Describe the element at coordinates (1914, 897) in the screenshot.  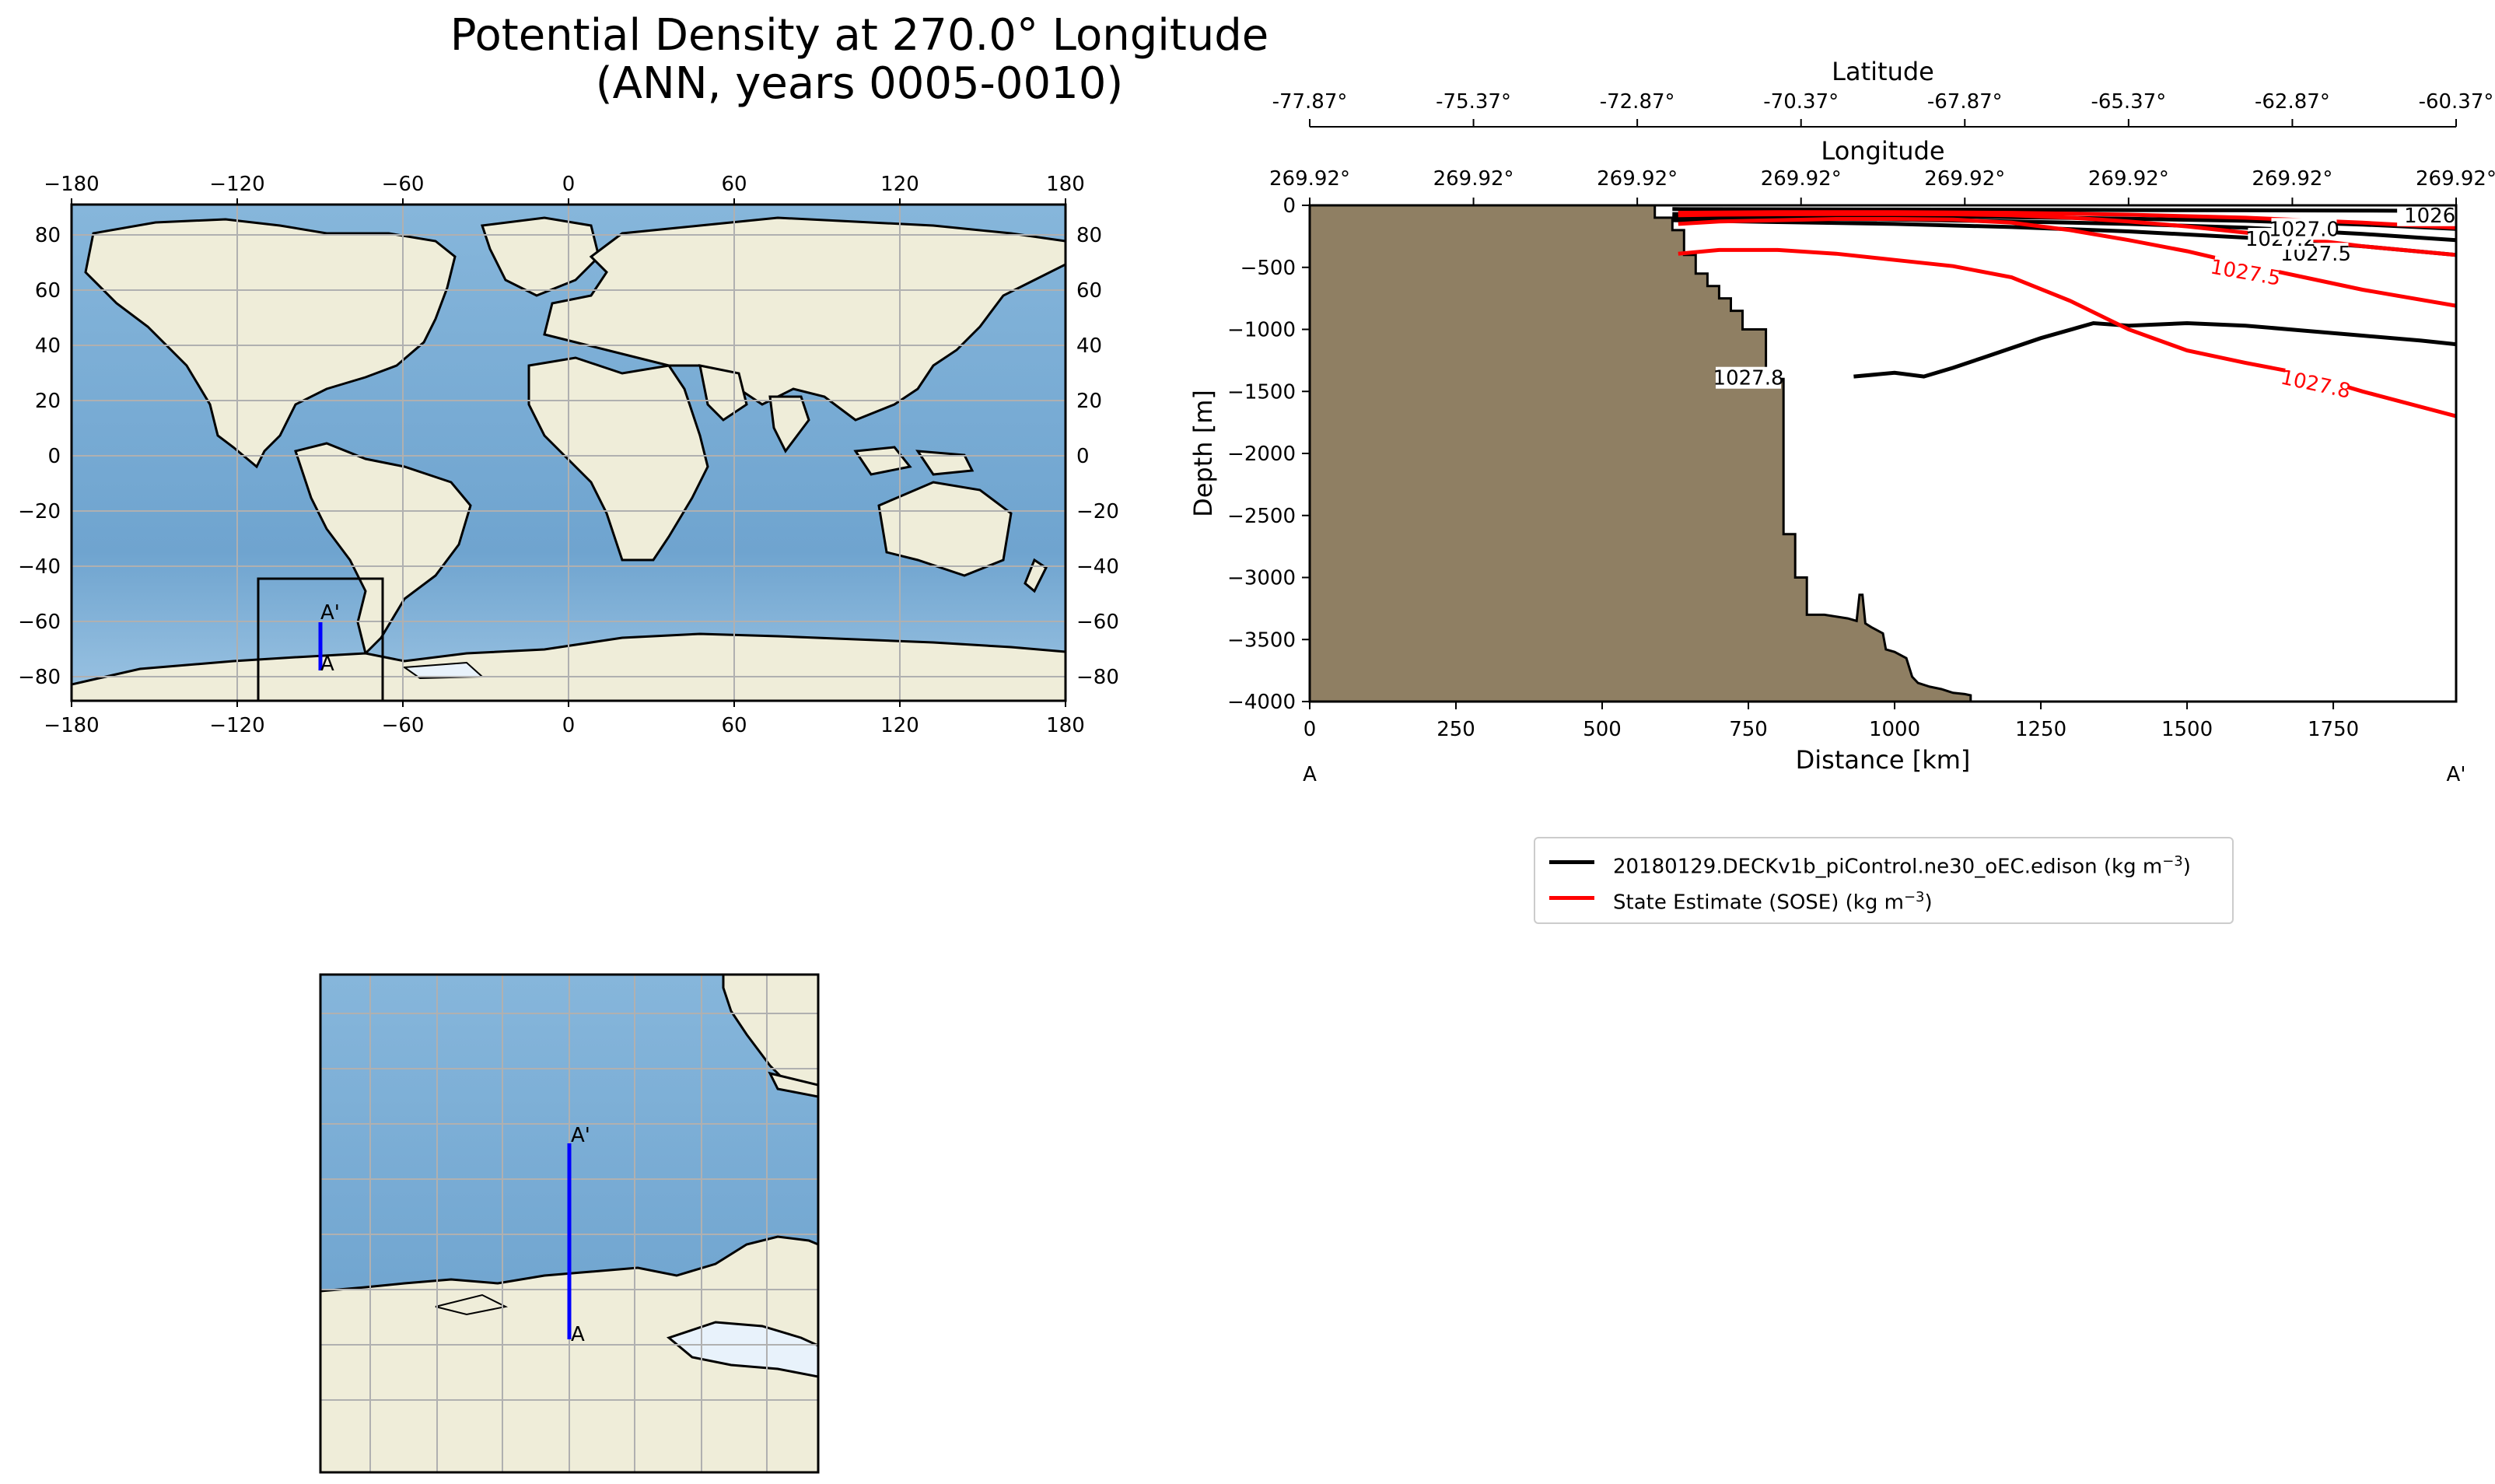
I see `legend-exponent-sose: −3` at that location.